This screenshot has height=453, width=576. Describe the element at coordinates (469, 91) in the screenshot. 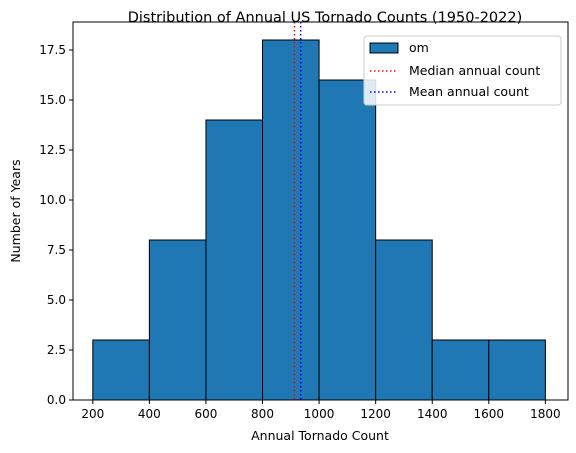

I see `legend-label-mean: Mean annual count` at that location.